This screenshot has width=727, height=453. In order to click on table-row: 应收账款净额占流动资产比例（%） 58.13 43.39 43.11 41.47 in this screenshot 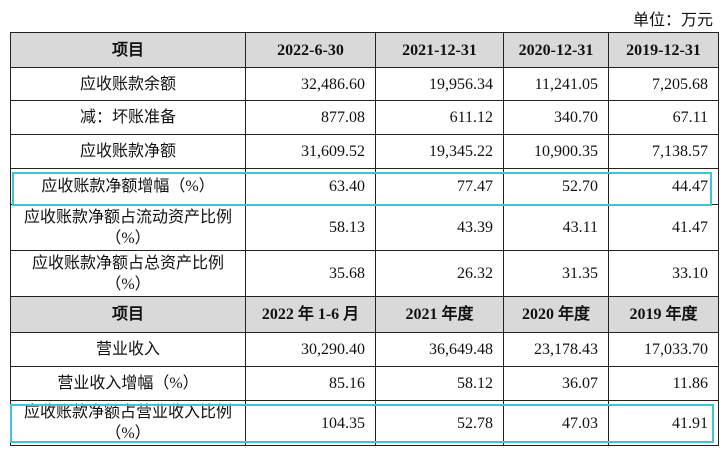, I will do `click(364, 227)`.